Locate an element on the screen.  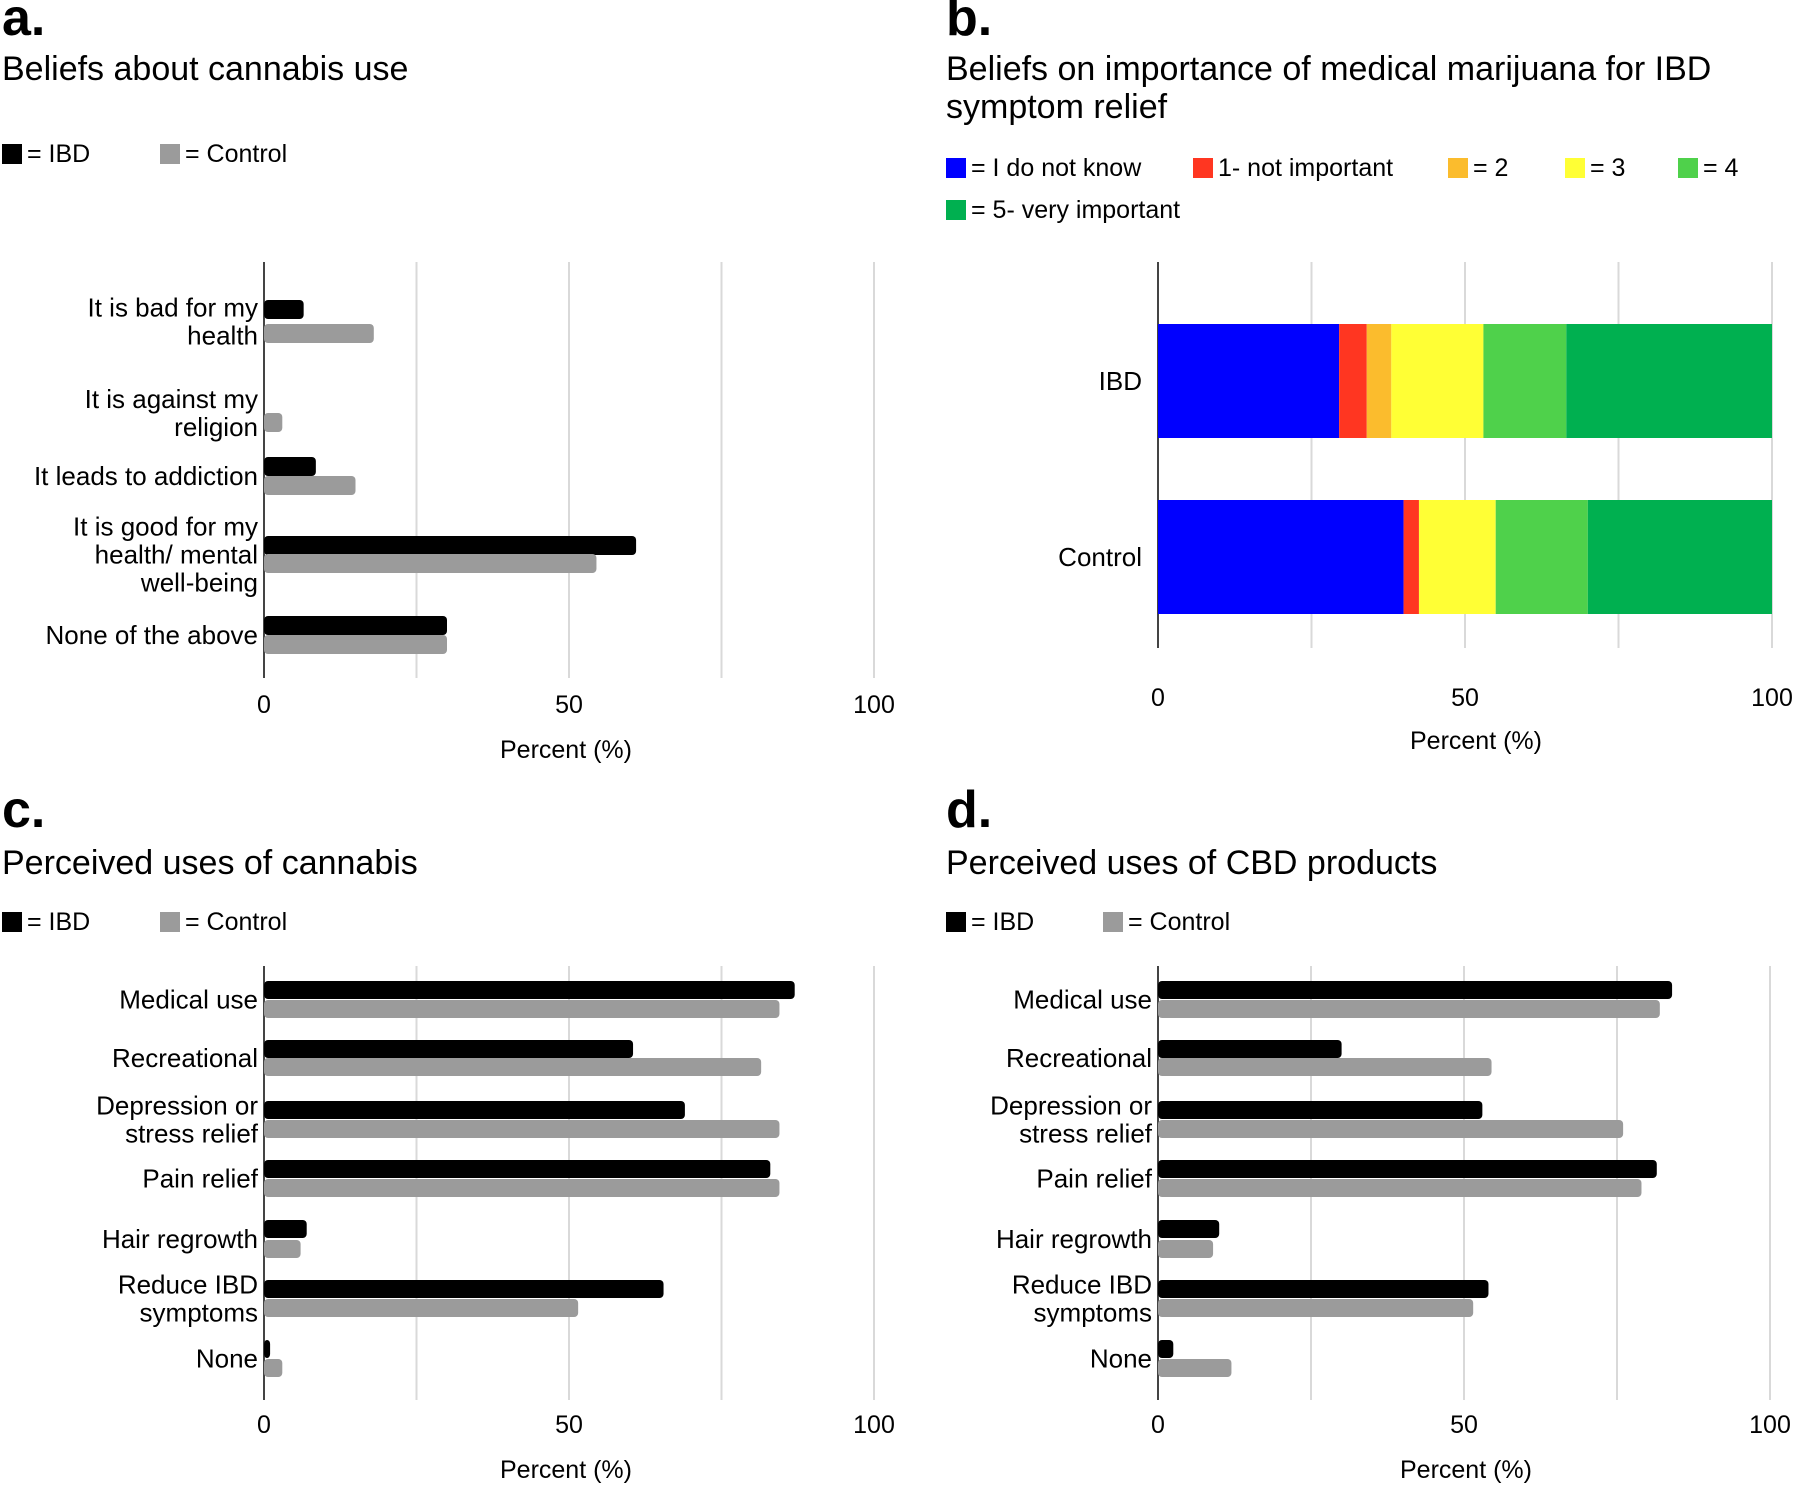
legend-swatch-r3 is located at coordinates (1575, 168).